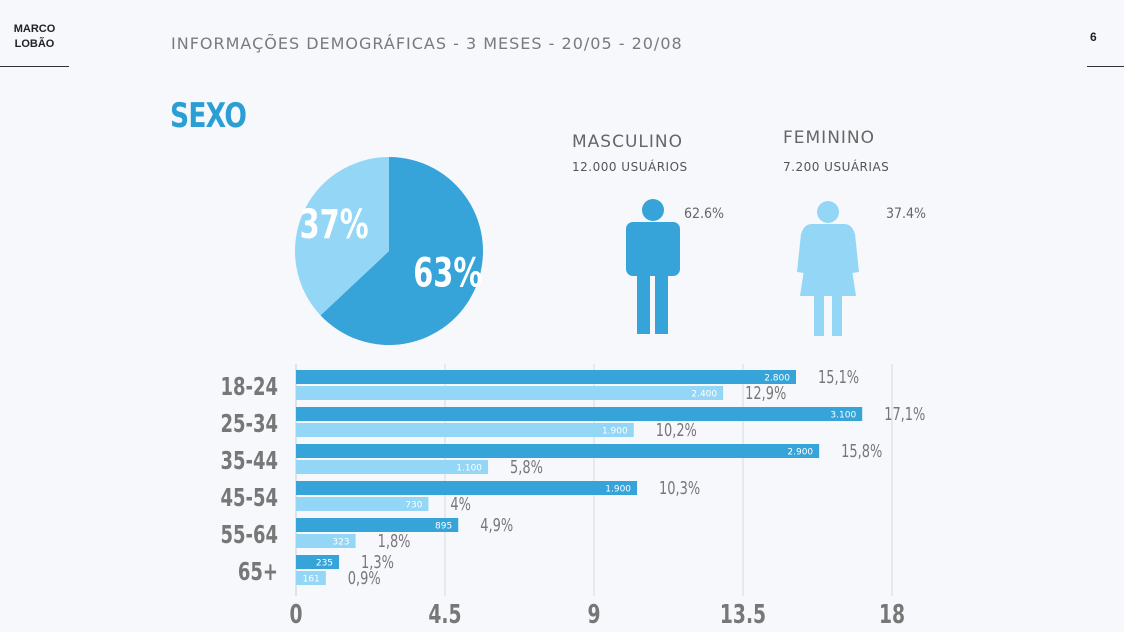 This screenshot has height=632, width=1124. I want to click on bar-count-label: 1.100, so click(469, 469).